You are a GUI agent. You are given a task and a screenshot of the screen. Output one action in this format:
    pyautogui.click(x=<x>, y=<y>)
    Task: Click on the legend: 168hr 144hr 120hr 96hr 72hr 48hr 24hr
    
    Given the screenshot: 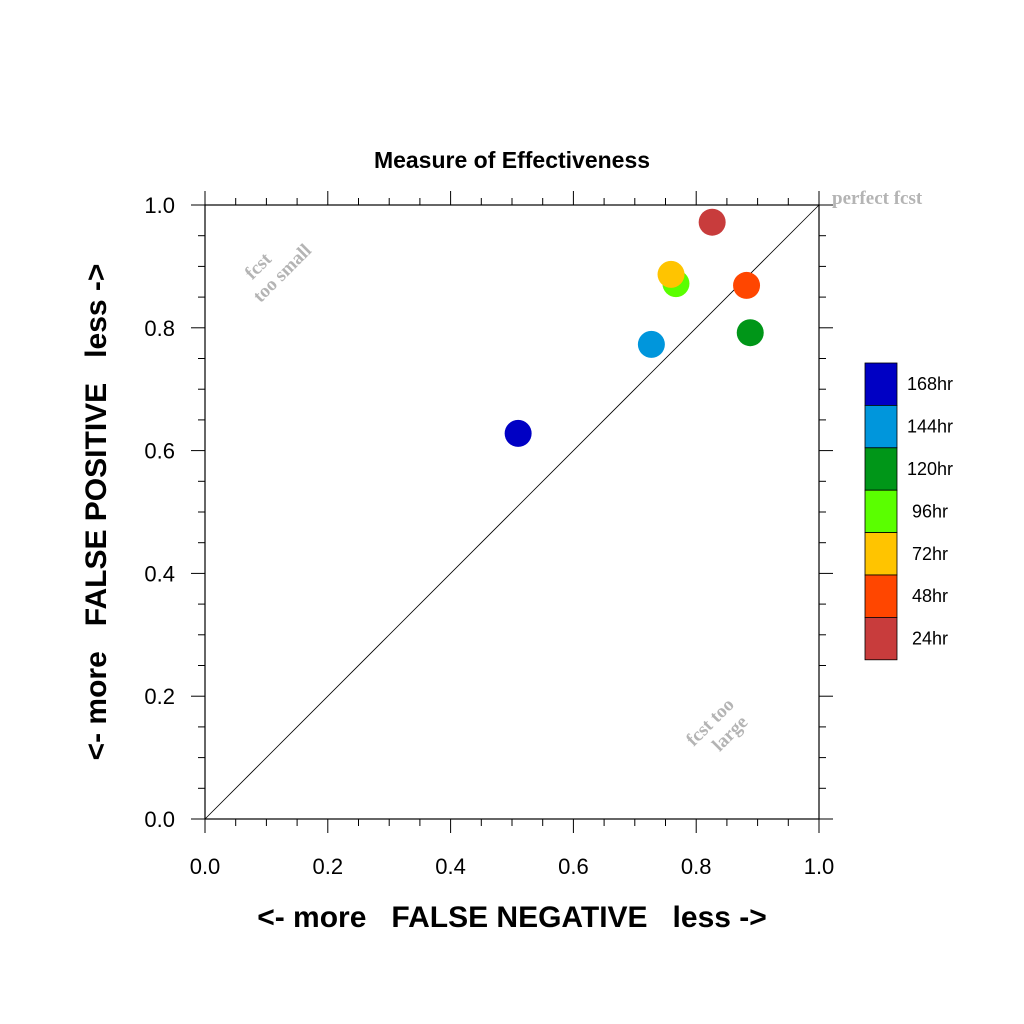 What is the action you would take?
    pyautogui.click(x=908, y=511)
    